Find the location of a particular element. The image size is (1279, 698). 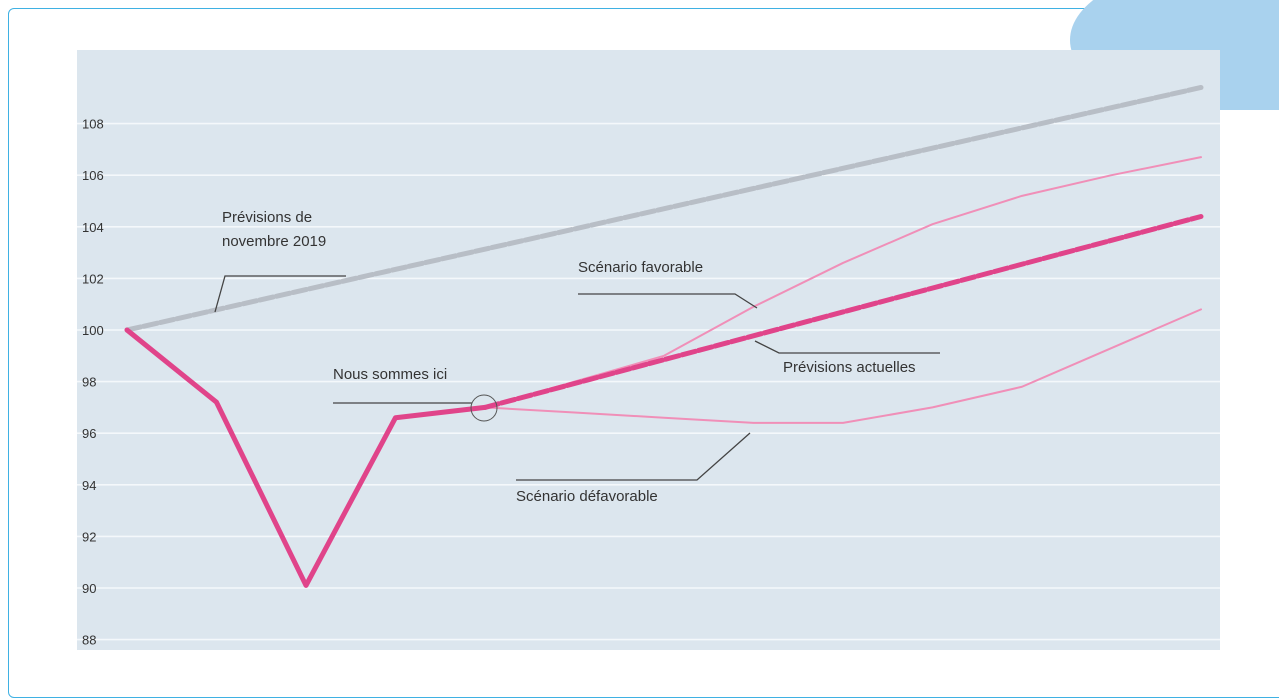

annotation-leader-previsions-actuelles is located at coordinates (847, 347).